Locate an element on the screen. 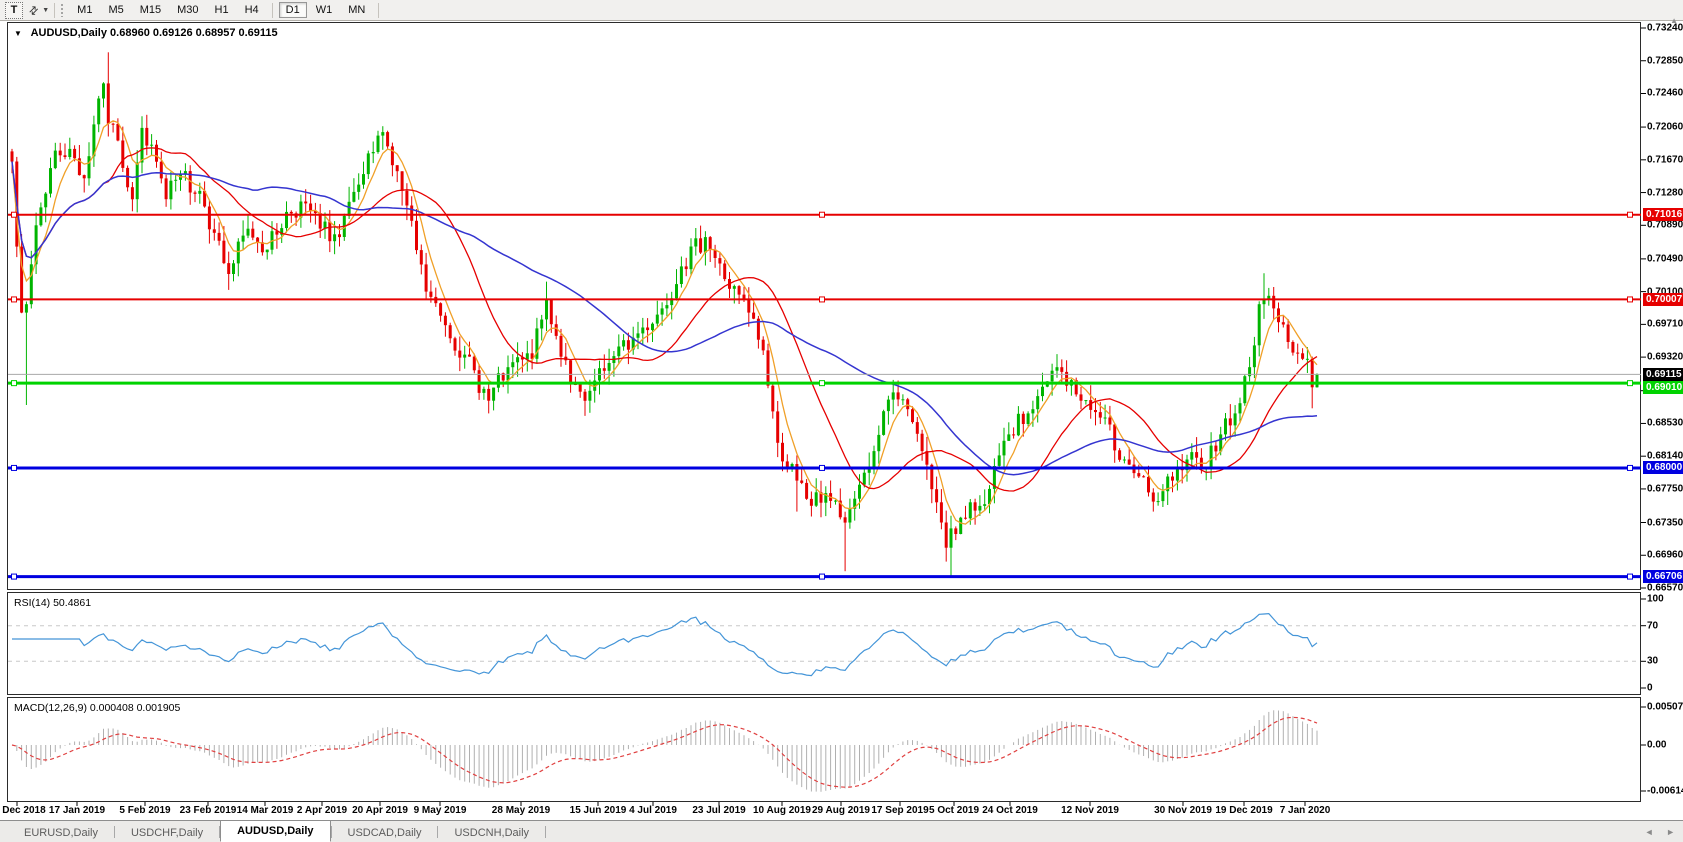 This screenshot has height=842, width=1683. price-tick-label: 0.67350 is located at coordinates (1665, 522).